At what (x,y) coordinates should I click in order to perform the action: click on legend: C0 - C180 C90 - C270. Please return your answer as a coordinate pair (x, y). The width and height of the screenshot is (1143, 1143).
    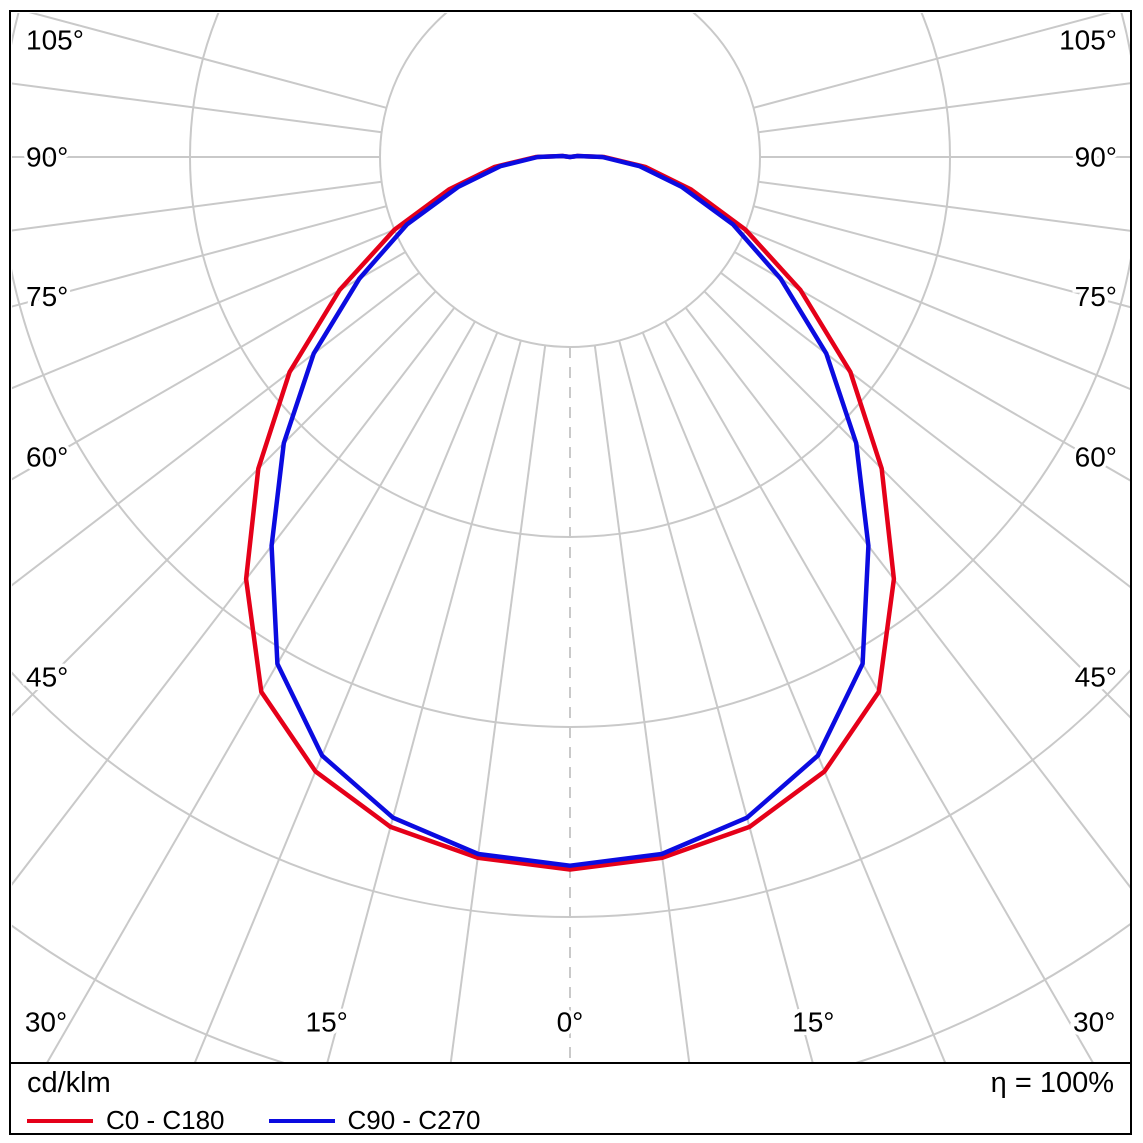
    Looking at the image, I should click on (570, 1120).